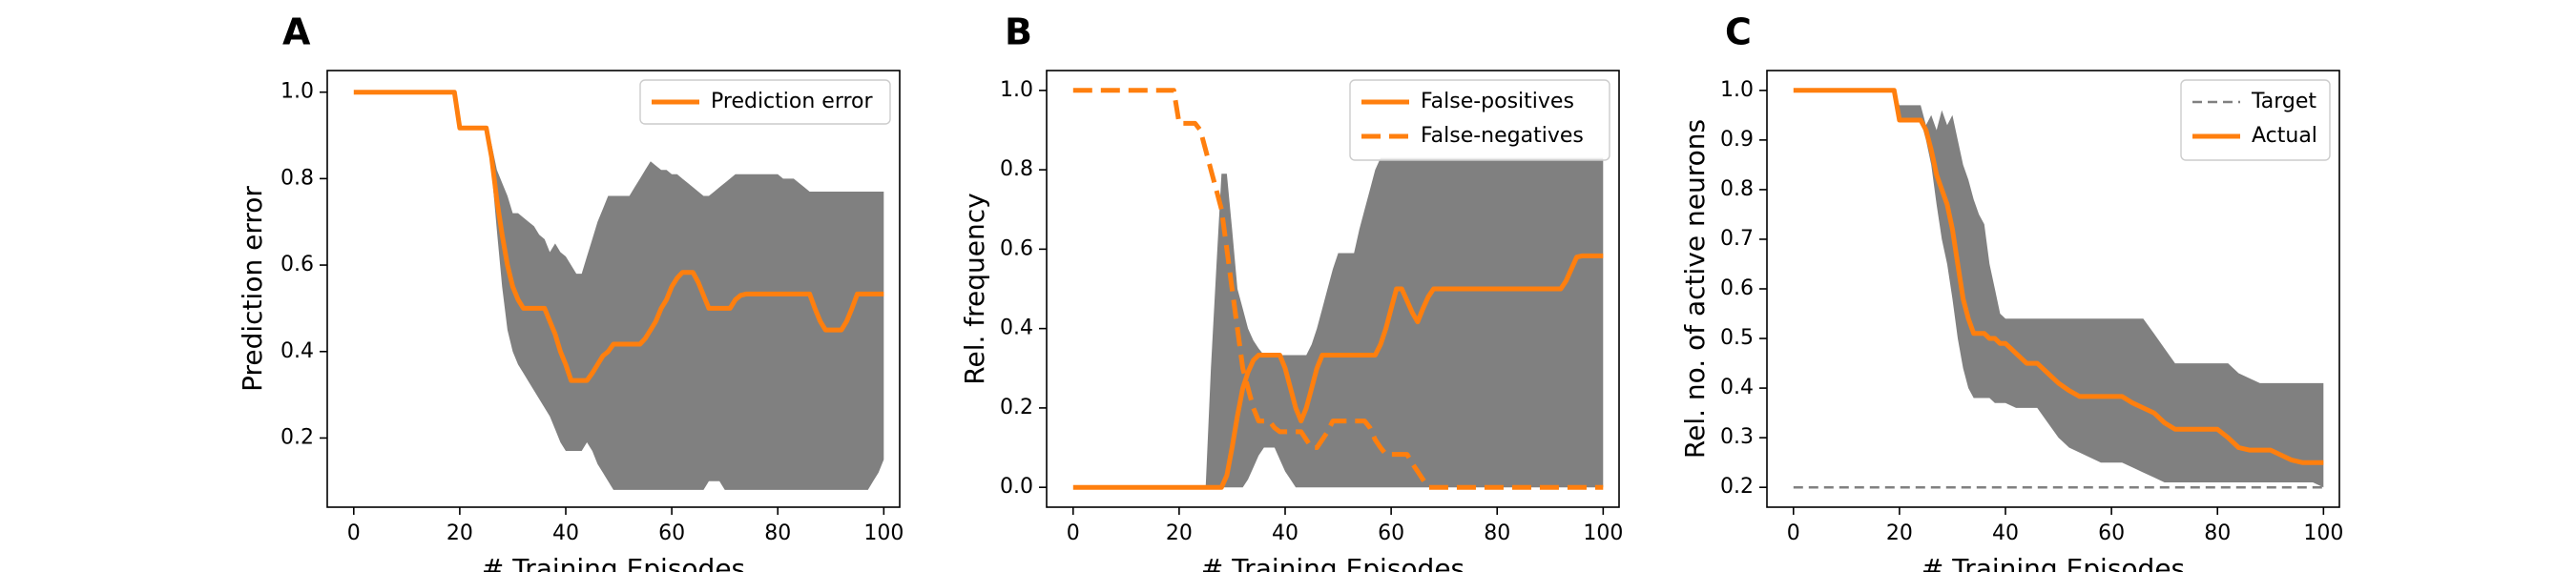 Image resolution: width=2576 pixels, height=572 pixels. What do you see at coordinates (1016, 487) in the screenshot?
I see `y-tick-label: 0.0` at bounding box center [1016, 487].